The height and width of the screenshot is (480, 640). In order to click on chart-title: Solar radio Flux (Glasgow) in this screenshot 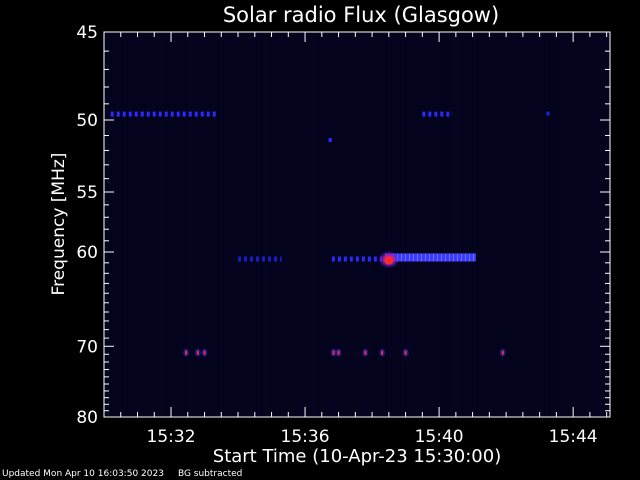, I will do `click(361, 15)`.